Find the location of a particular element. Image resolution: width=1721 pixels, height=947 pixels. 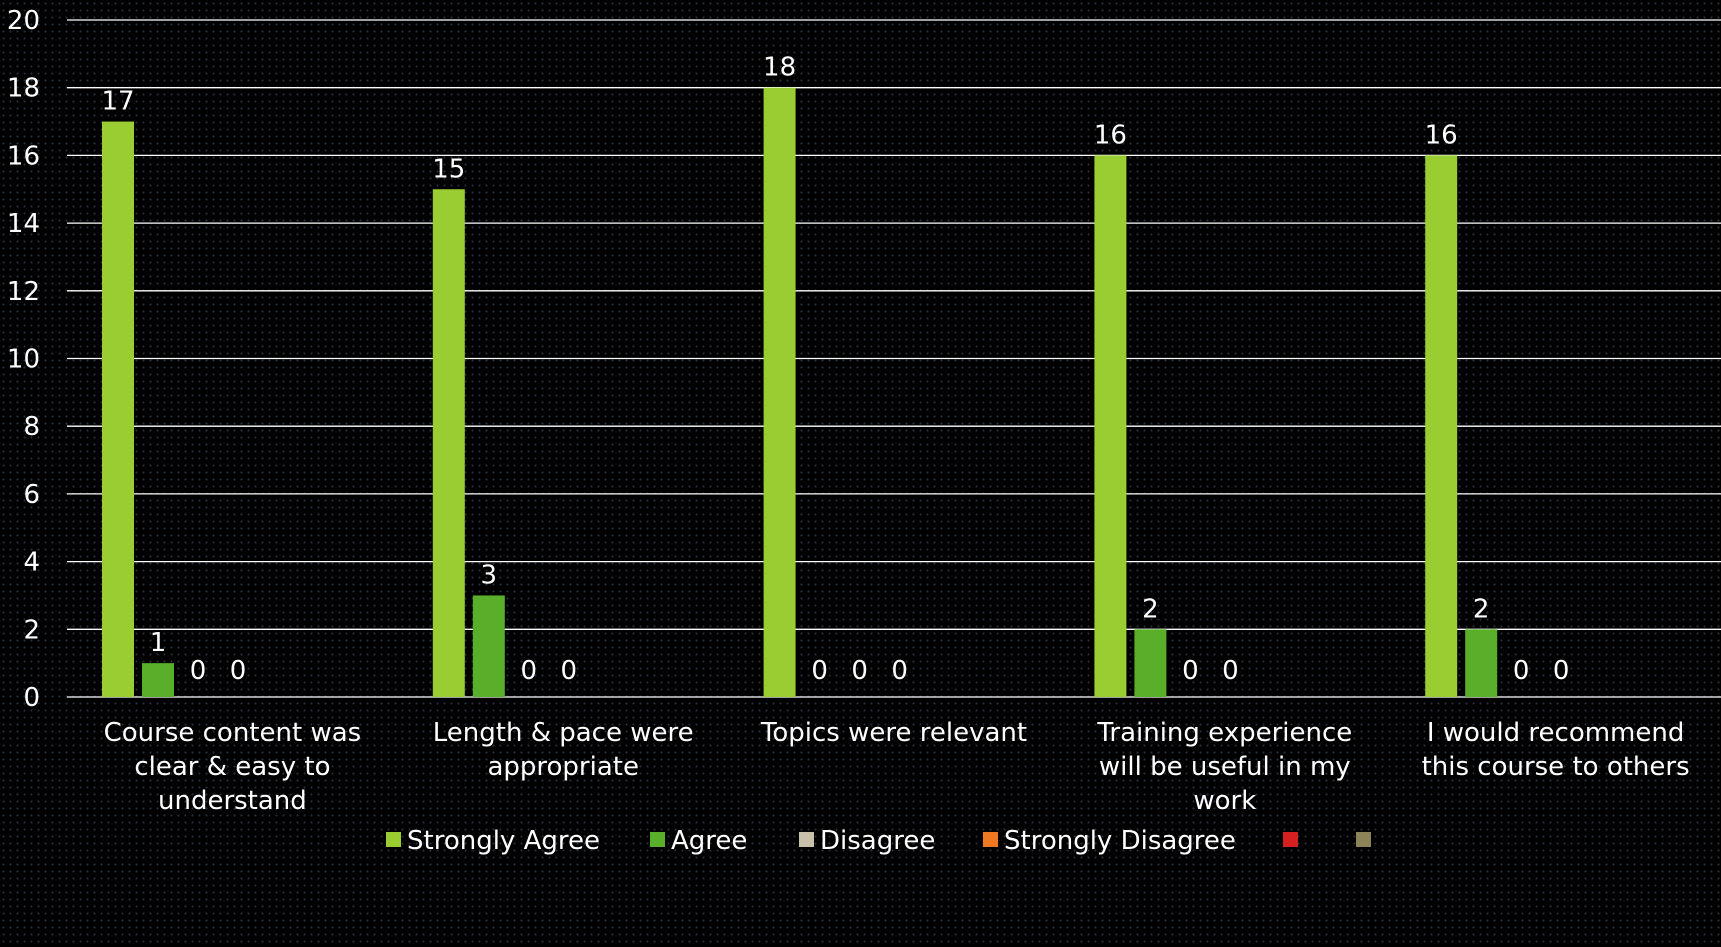

x-category-label: work is located at coordinates (1224, 801).